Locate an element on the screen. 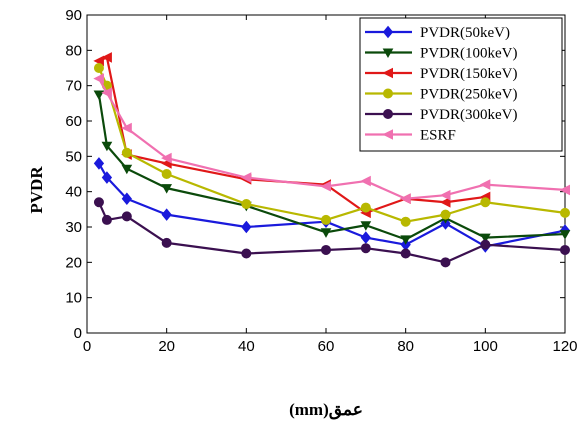 The image size is (583, 427). x-tick-label: 100 is located at coordinates (485, 346).